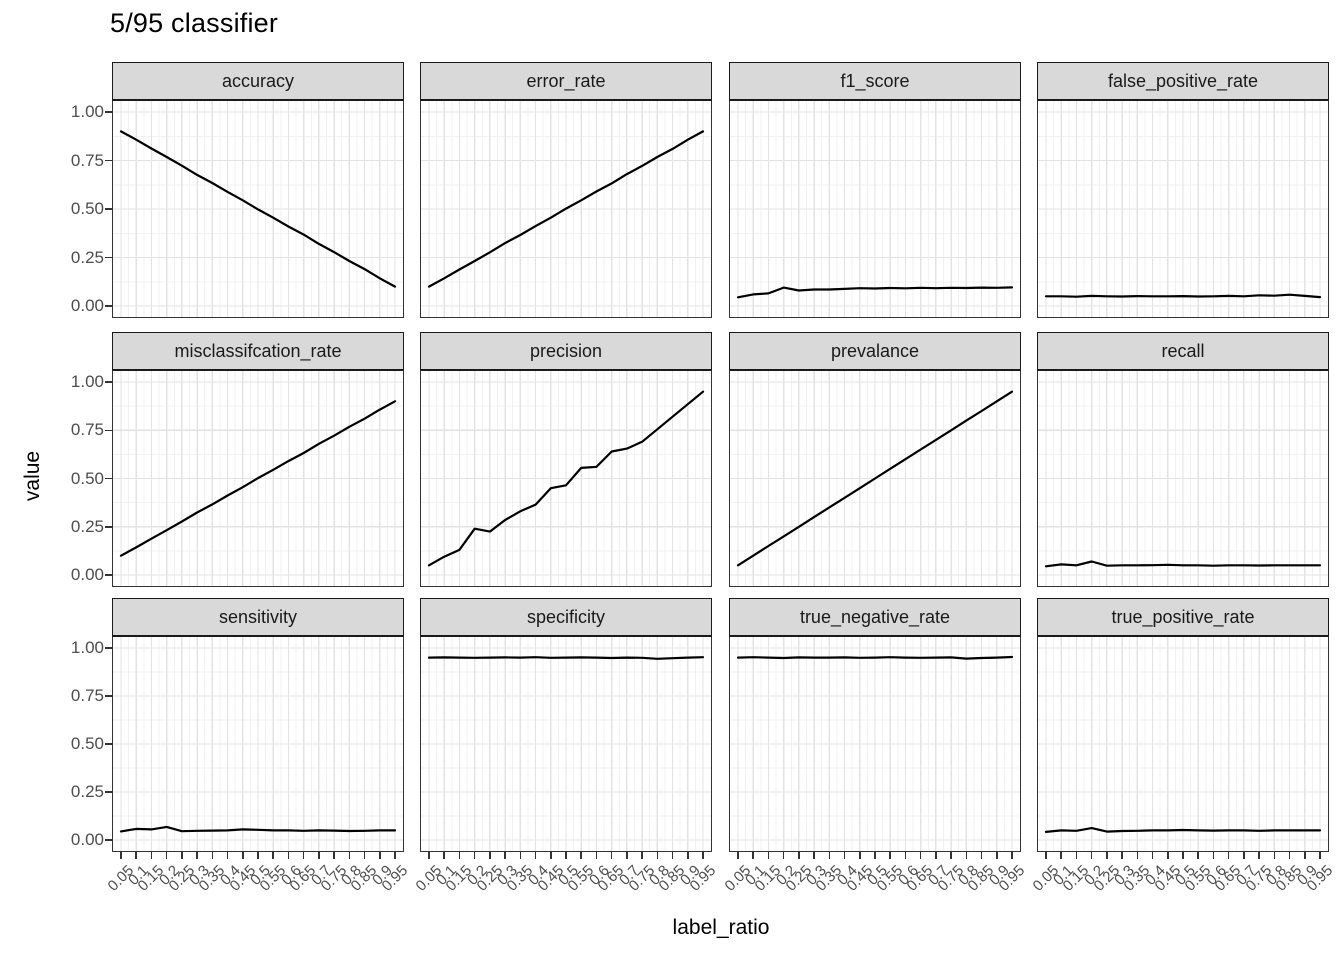 This screenshot has height=960, width=1344. What do you see at coordinates (258, 744) in the screenshot?
I see `facet-panel-sensitivity` at bounding box center [258, 744].